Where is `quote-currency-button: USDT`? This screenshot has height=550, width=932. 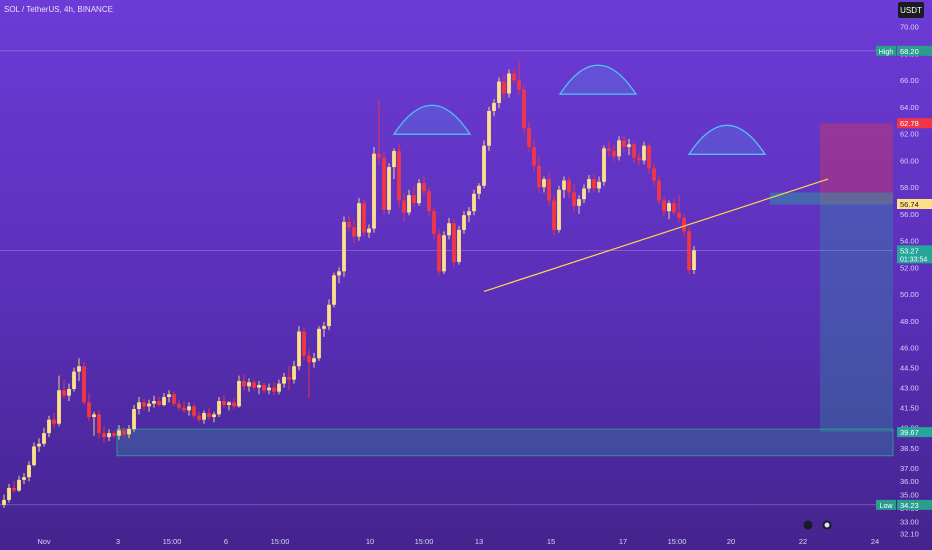 quote-currency-button: USDT is located at coordinates (911, 10).